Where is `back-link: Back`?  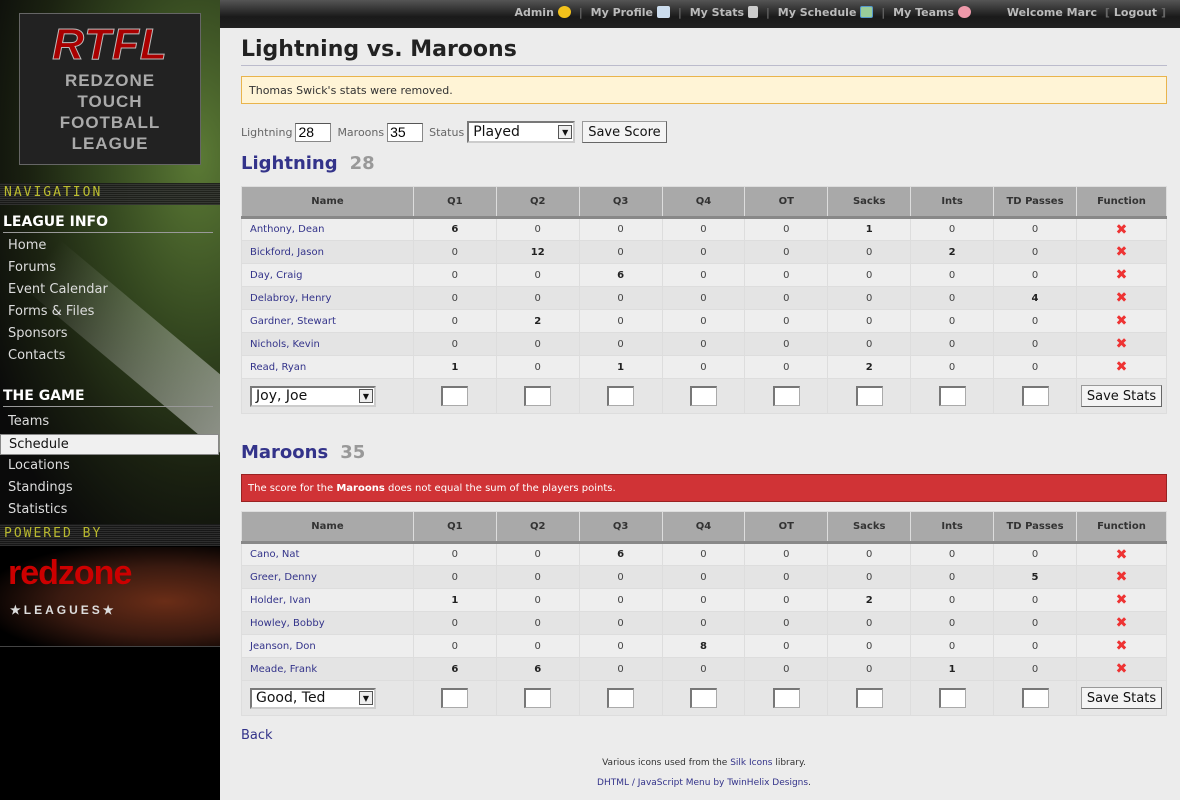
back-link: Back is located at coordinates (257, 735).